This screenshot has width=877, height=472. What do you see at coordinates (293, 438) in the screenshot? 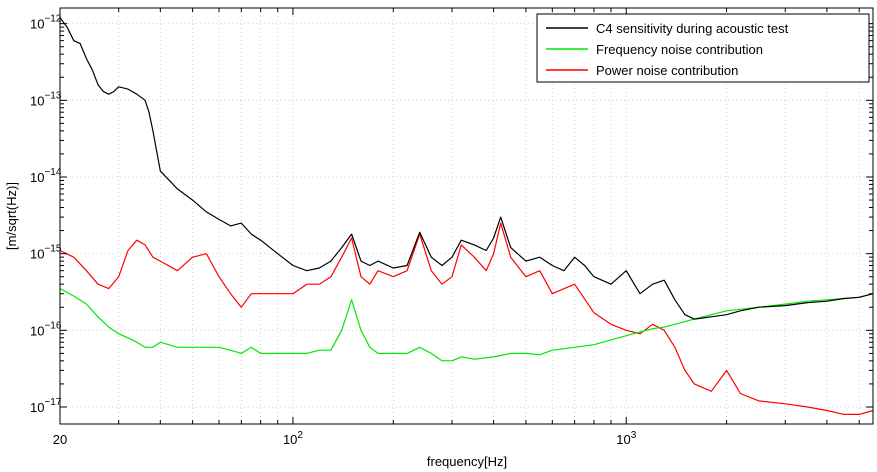
I see `x-tick-label: 10²` at bounding box center [293, 438].